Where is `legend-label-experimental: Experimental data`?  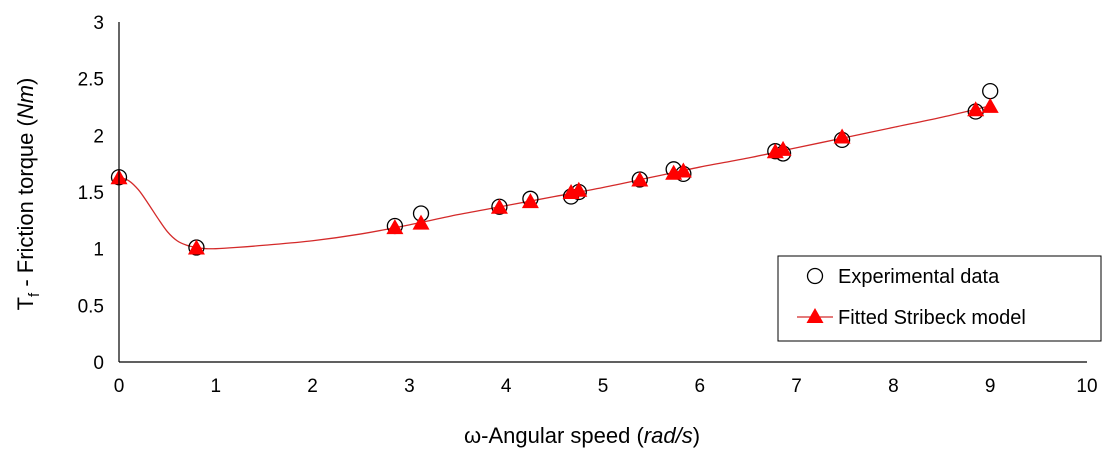 legend-label-experimental: Experimental data is located at coordinates (919, 277).